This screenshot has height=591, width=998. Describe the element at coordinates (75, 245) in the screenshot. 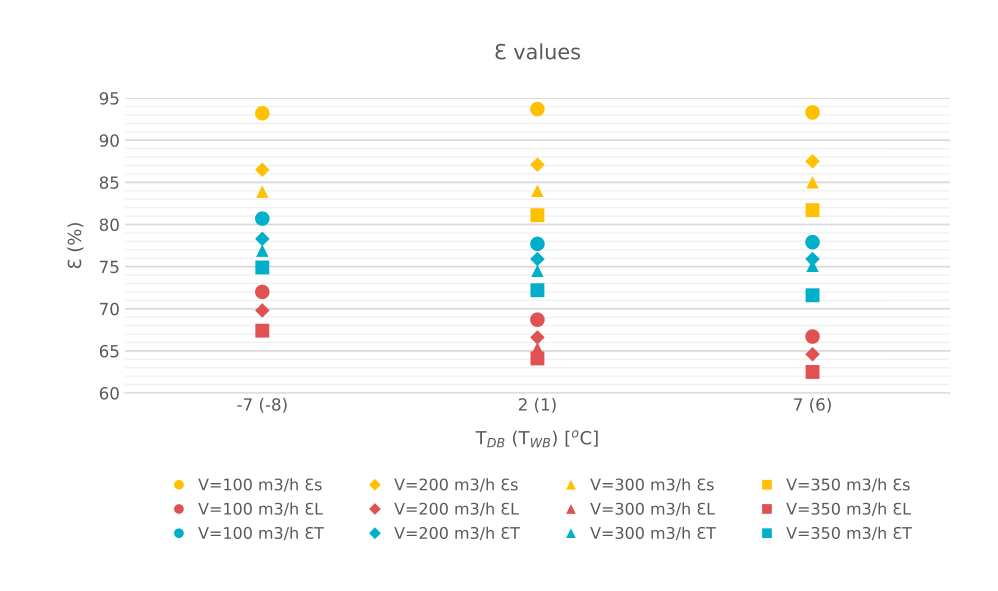

I see `y-axis-title: Ɛ (%)` at that location.